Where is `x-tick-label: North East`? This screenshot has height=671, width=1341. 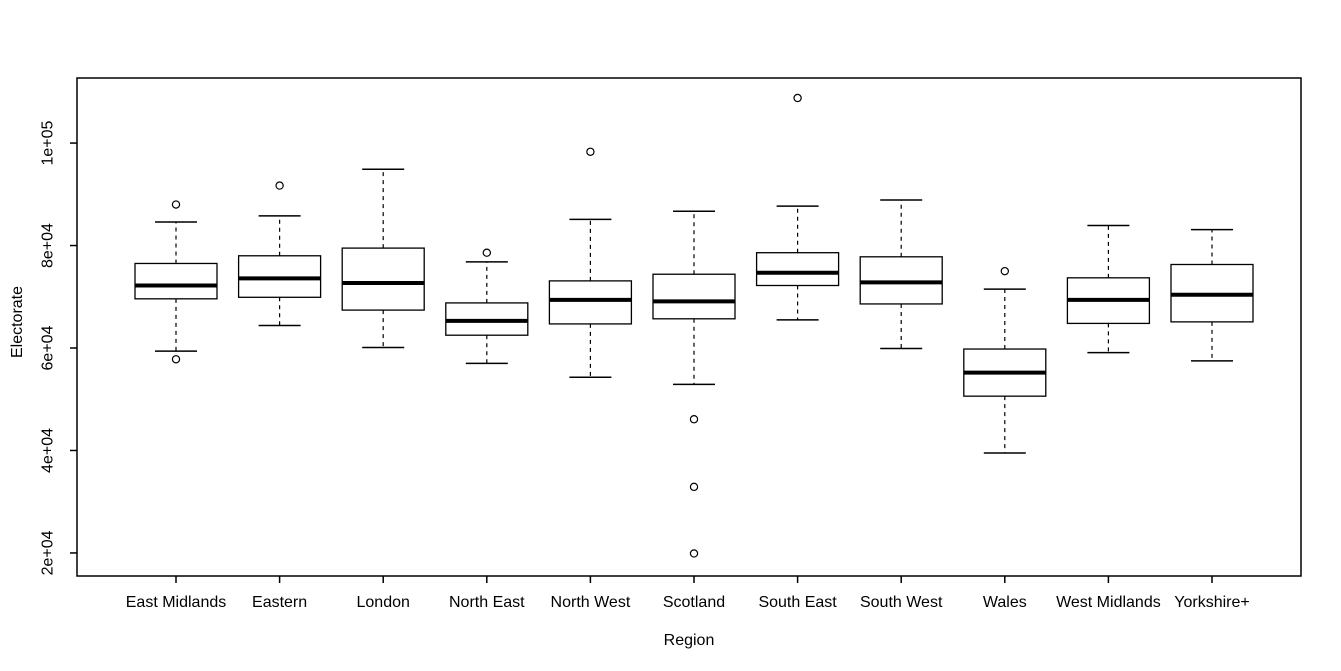 x-tick-label: North East is located at coordinates (487, 602).